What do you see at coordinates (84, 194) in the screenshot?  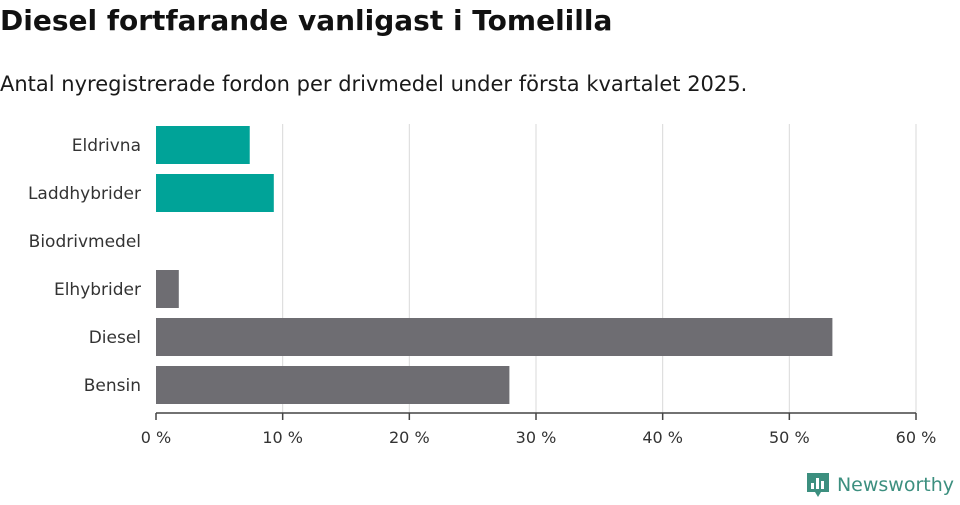 I see `category-label: Laddhybrider` at bounding box center [84, 194].